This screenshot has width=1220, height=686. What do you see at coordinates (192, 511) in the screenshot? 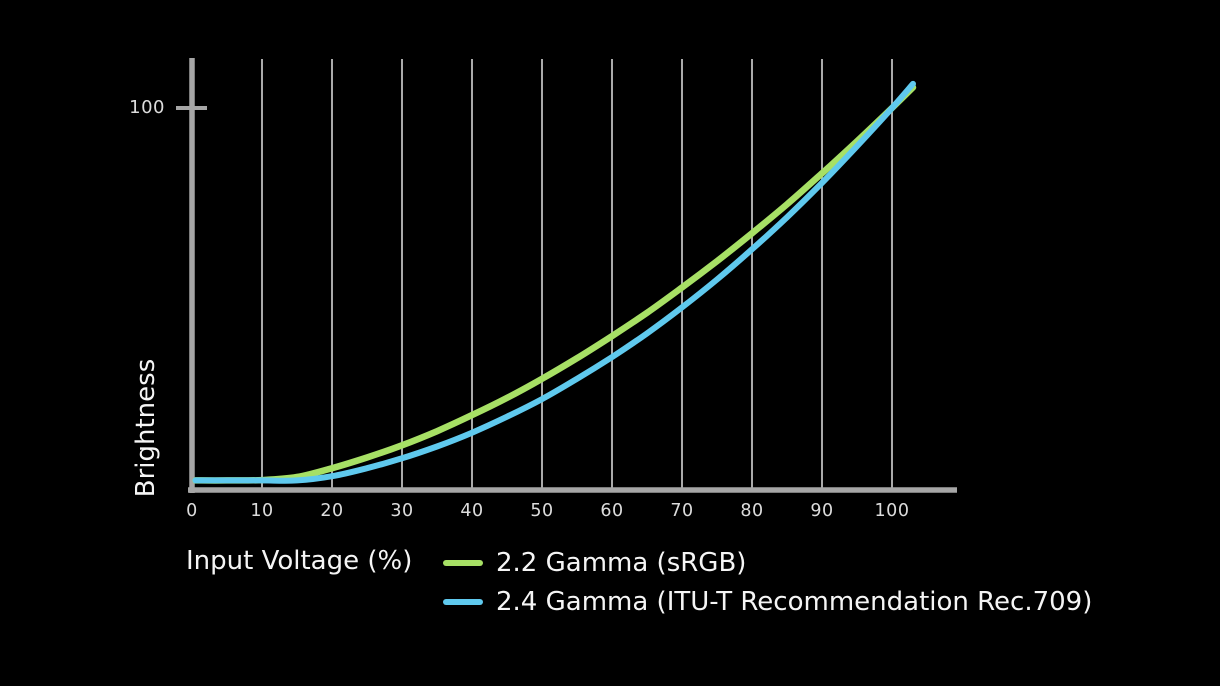
I see `x-axis-tick-label-0: 0` at bounding box center [192, 511].